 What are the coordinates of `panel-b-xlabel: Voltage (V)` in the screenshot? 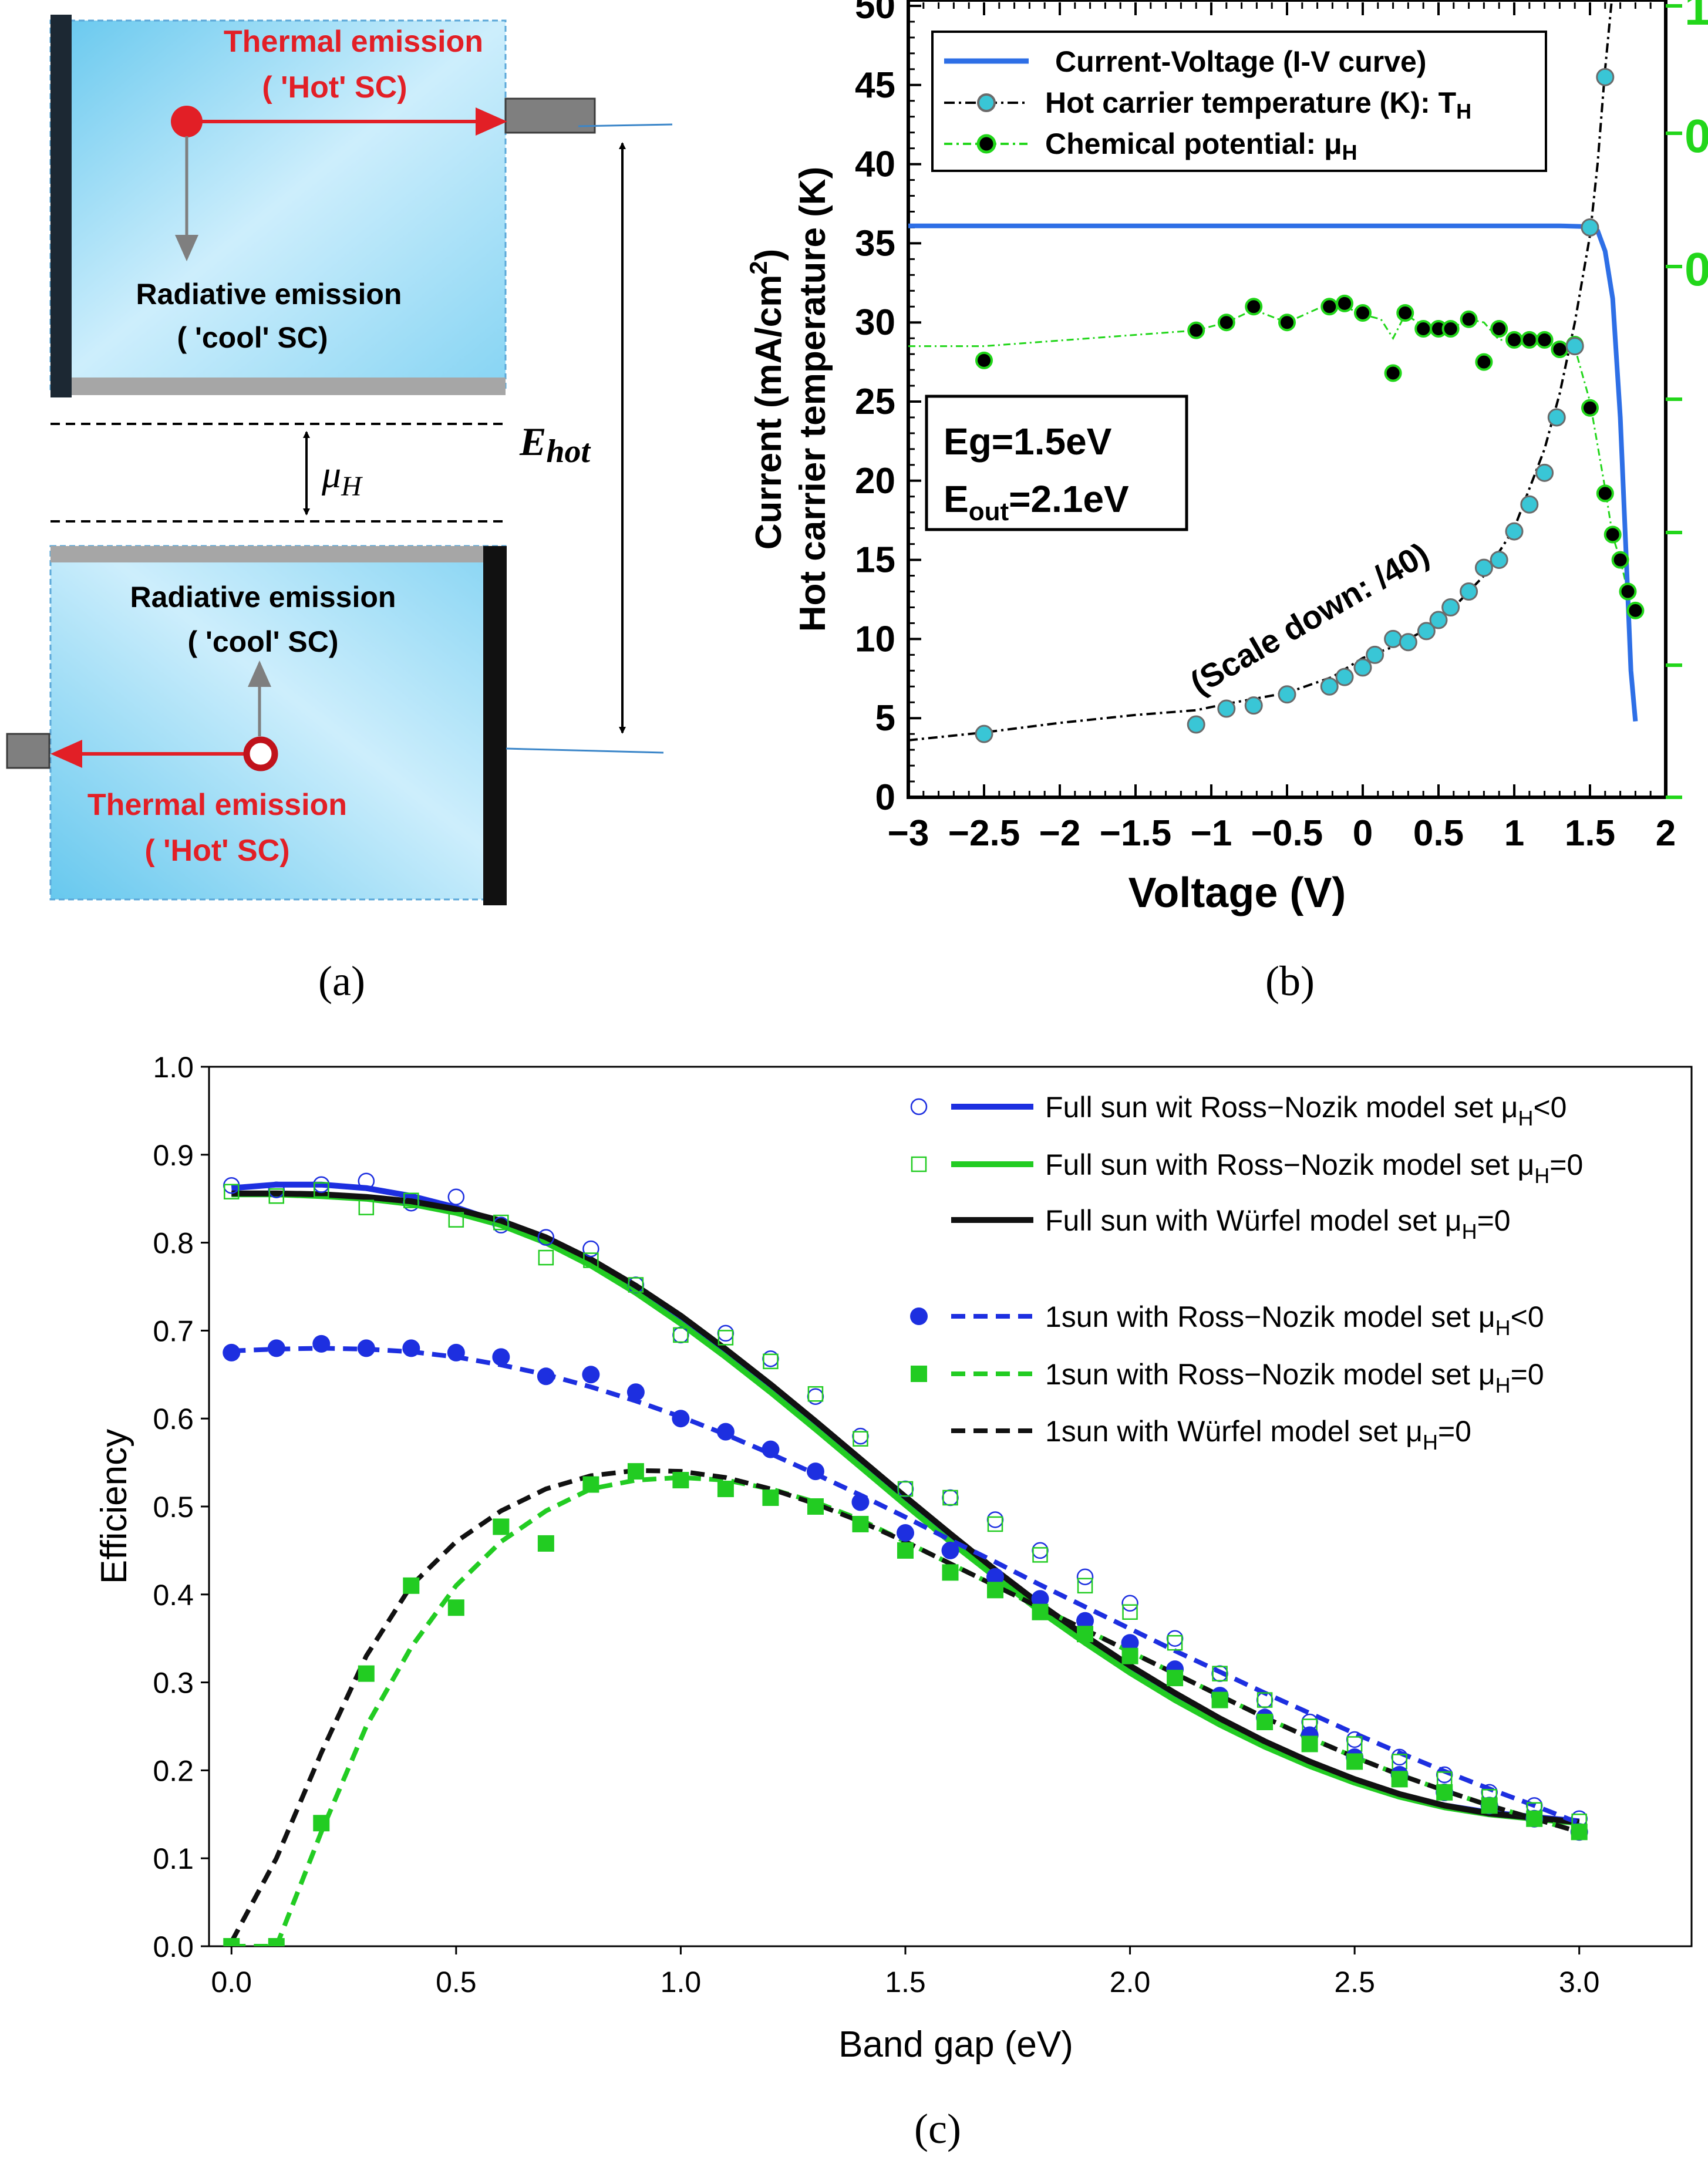 It's located at (1237, 893).